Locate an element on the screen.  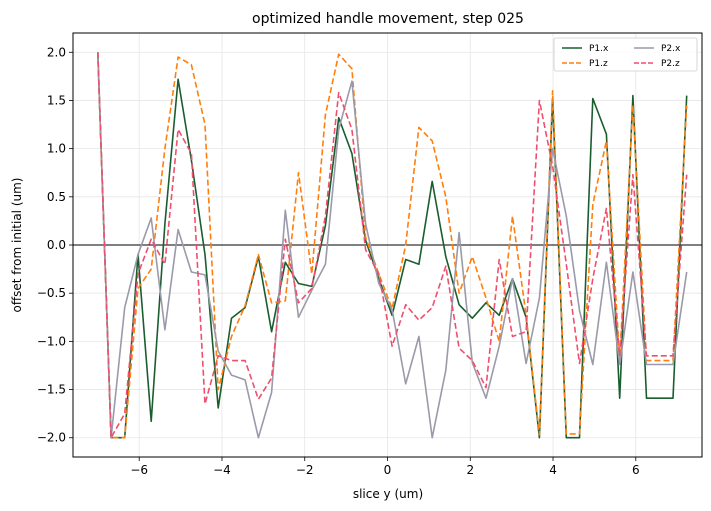
legend-label: P2.x is located at coordinates (671, 49).